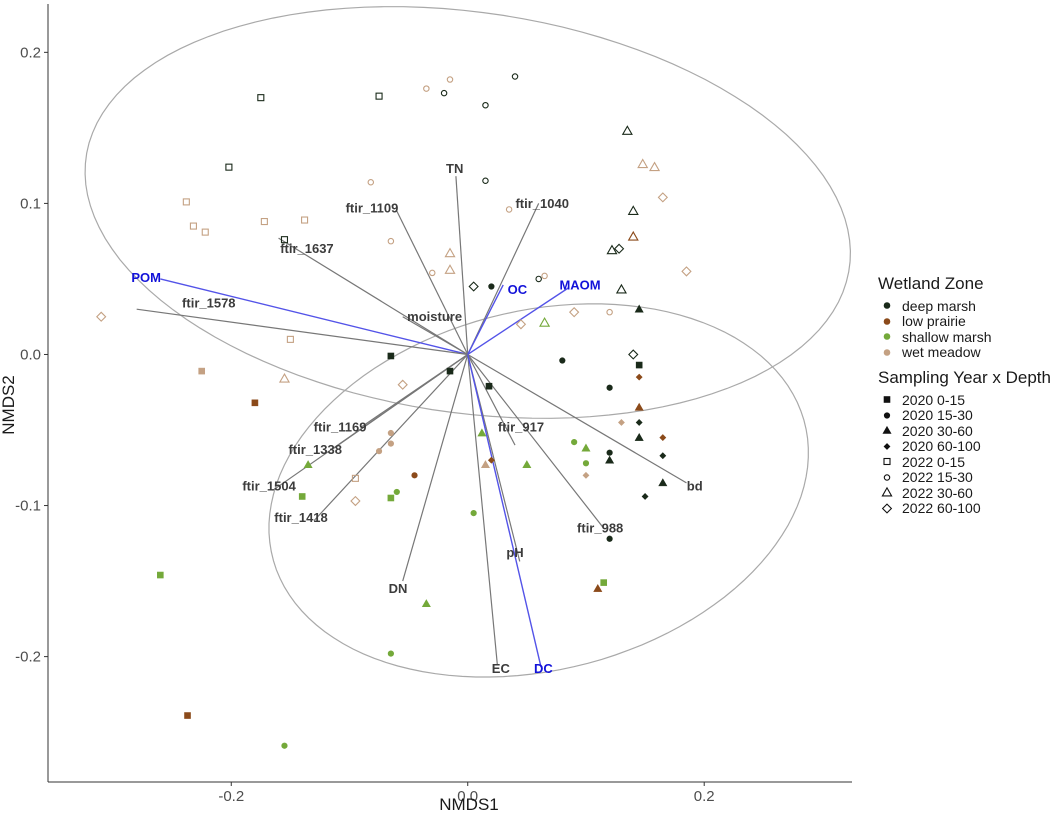 Image resolution: width=1052 pixels, height=821 pixels. I want to click on vector-dn, so click(435, 468).